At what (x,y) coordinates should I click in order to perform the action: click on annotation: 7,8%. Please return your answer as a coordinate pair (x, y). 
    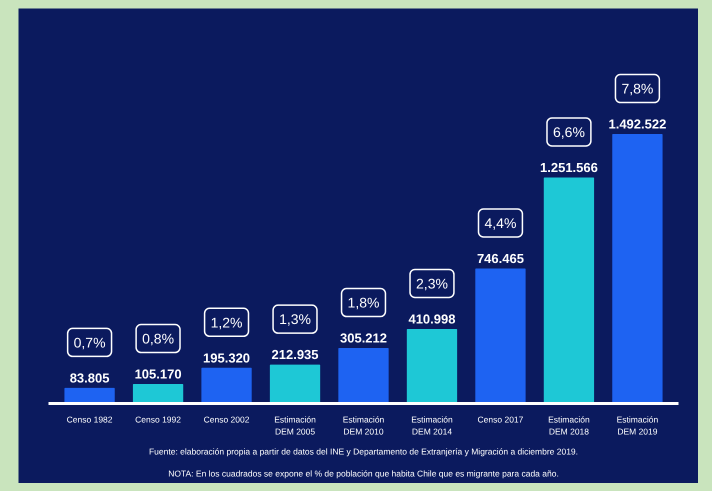
    Looking at the image, I should click on (637, 88).